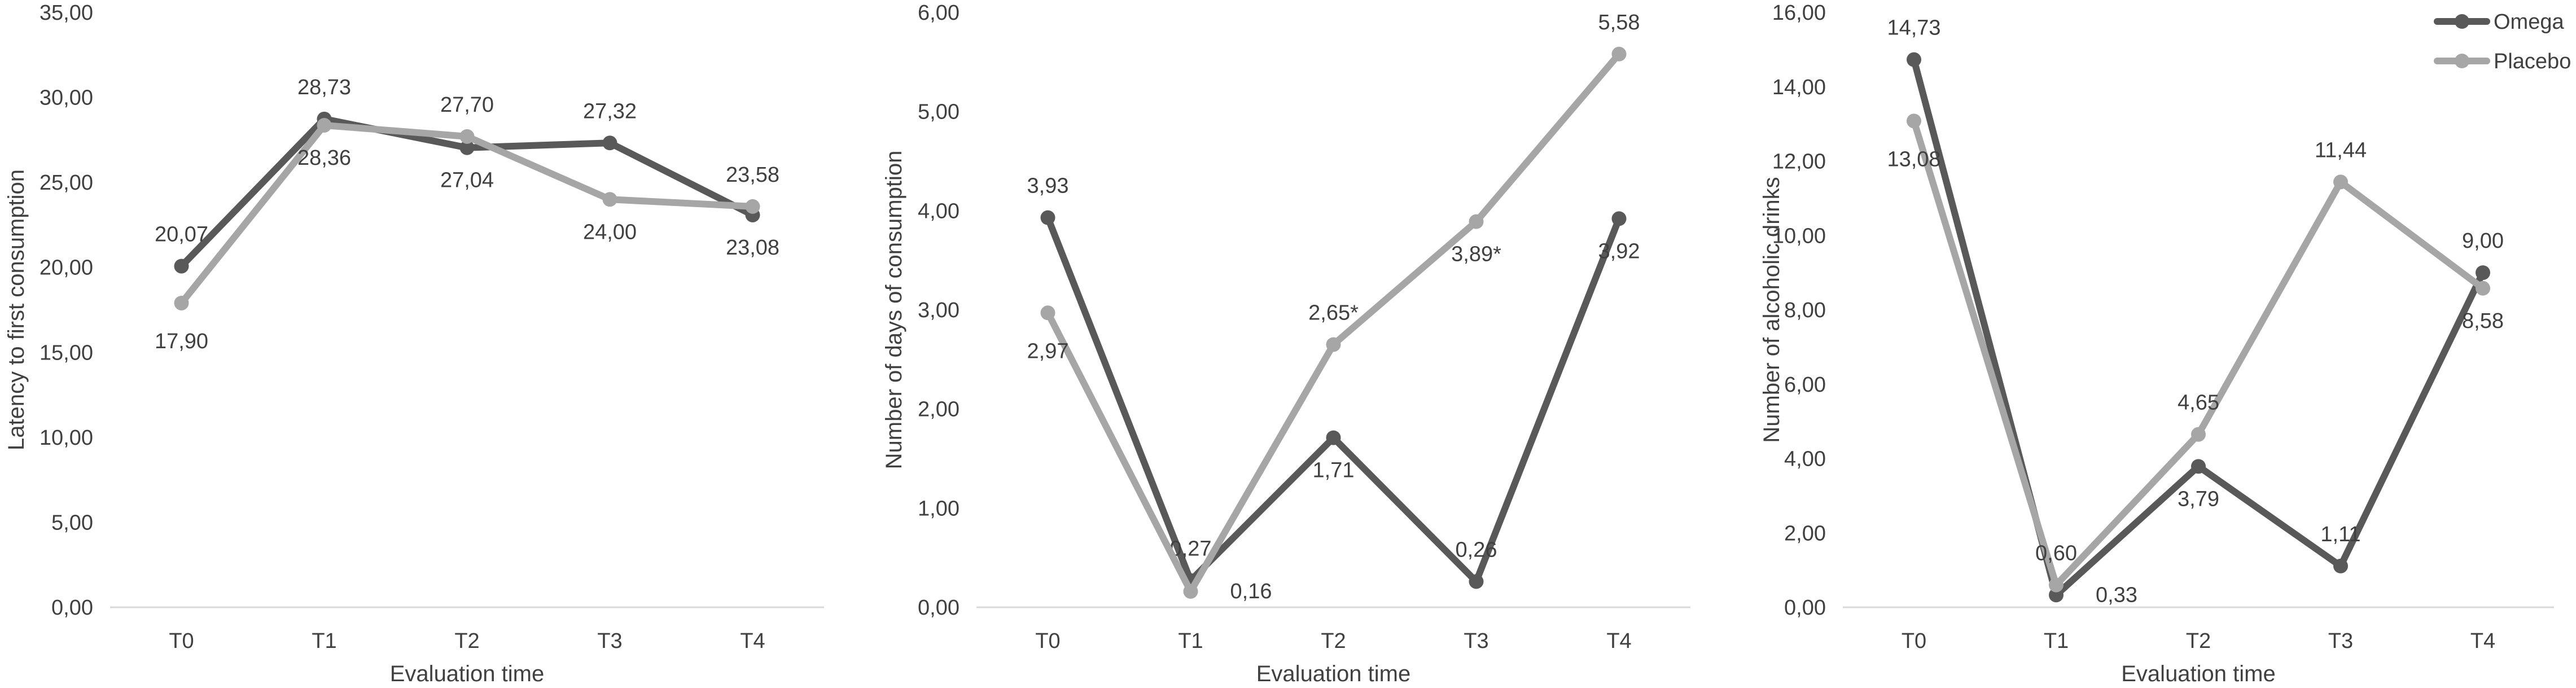  What do you see at coordinates (66, 183) in the screenshot?
I see `y-tick-label: 25,00` at bounding box center [66, 183].